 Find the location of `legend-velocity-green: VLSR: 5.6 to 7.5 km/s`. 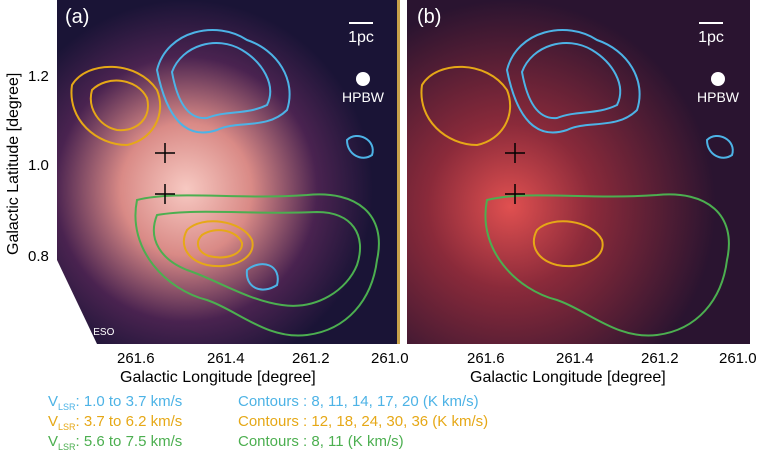

legend-velocity-green: VLSR: 5.6 to 7.5 km/s is located at coordinates (115, 442).